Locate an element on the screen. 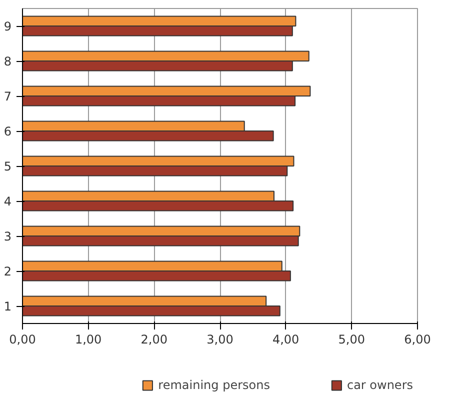 The width and height of the screenshot is (465, 415). y-tick-label: 4 is located at coordinates (8, 201).